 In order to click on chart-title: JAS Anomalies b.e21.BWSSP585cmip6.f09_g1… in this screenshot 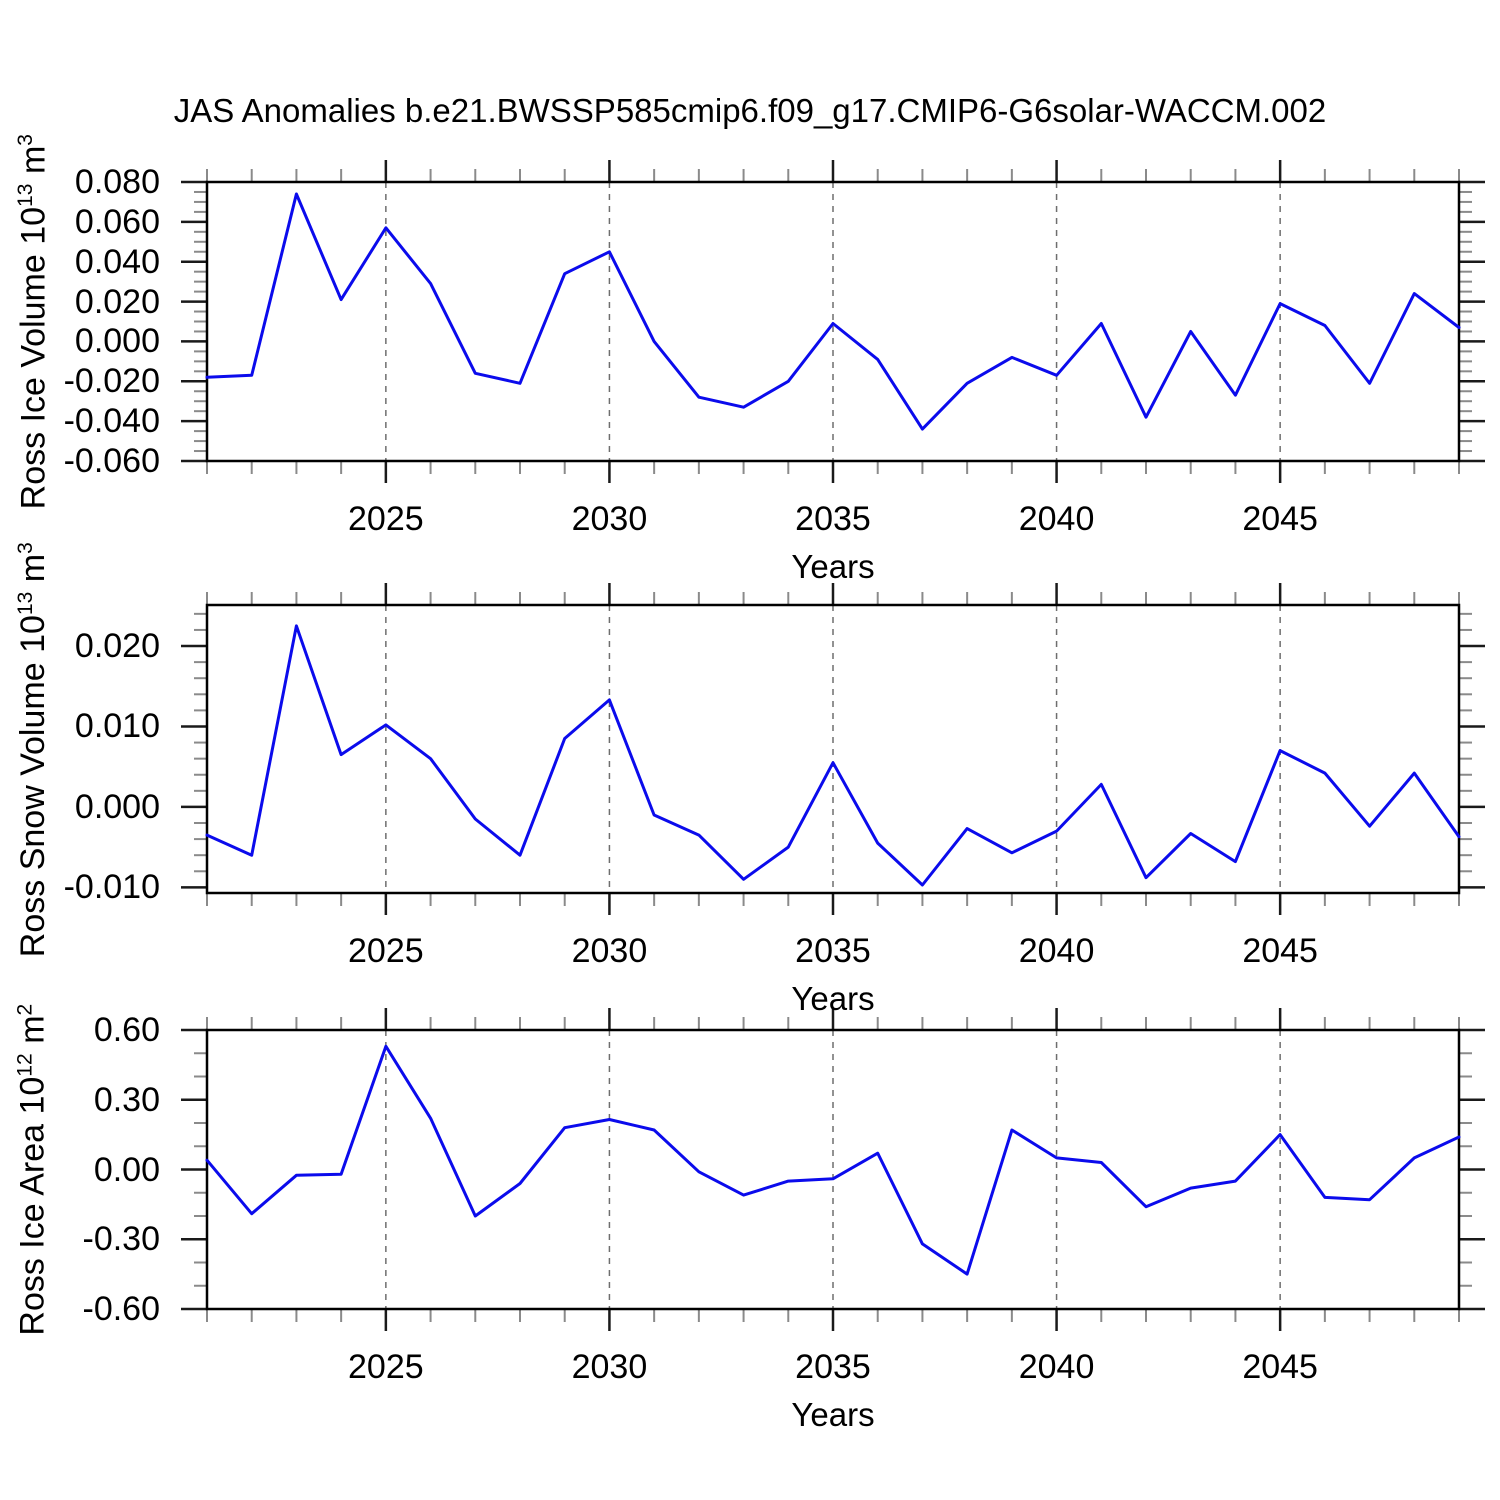, I will do `click(750, 110)`.